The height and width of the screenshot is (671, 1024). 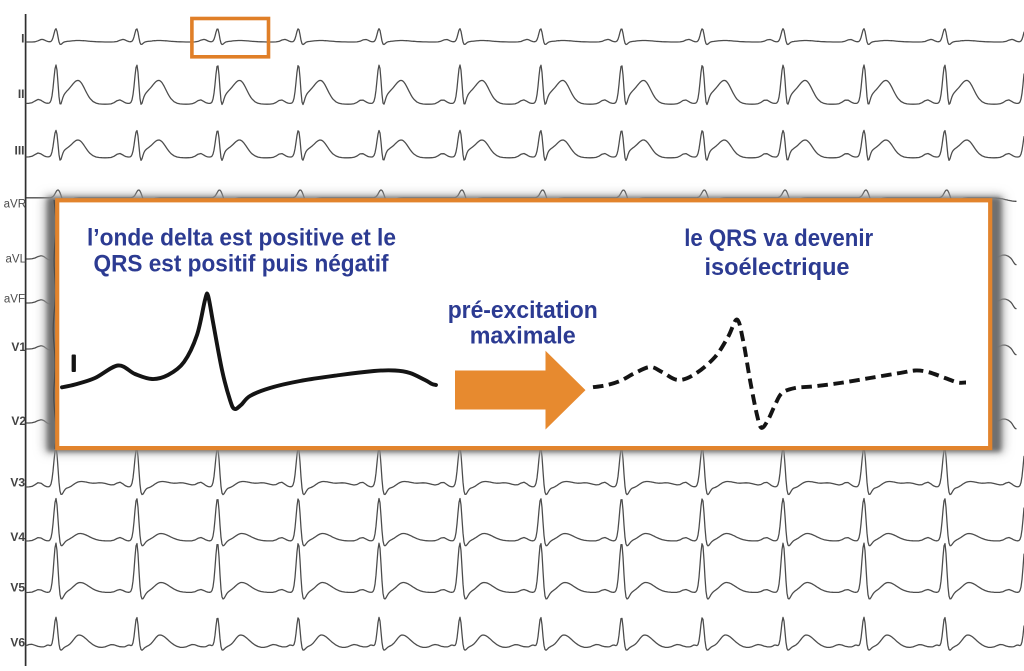 What do you see at coordinates (778, 238) in the screenshot?
I see `svg-text: le QRS va devenir` at bounding box center [778, 238].